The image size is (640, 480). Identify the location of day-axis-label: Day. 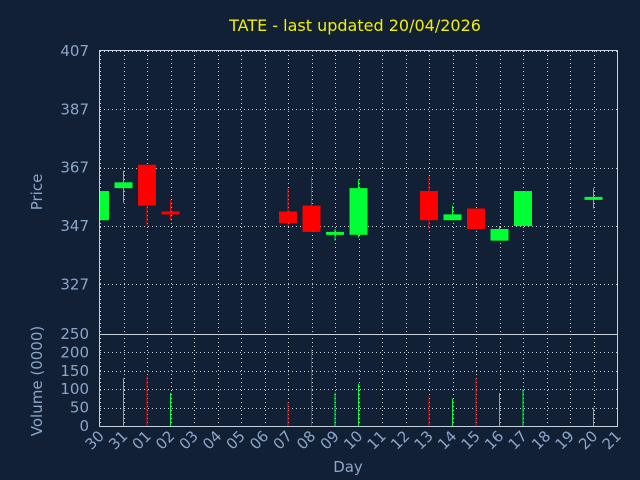
(348, 467).